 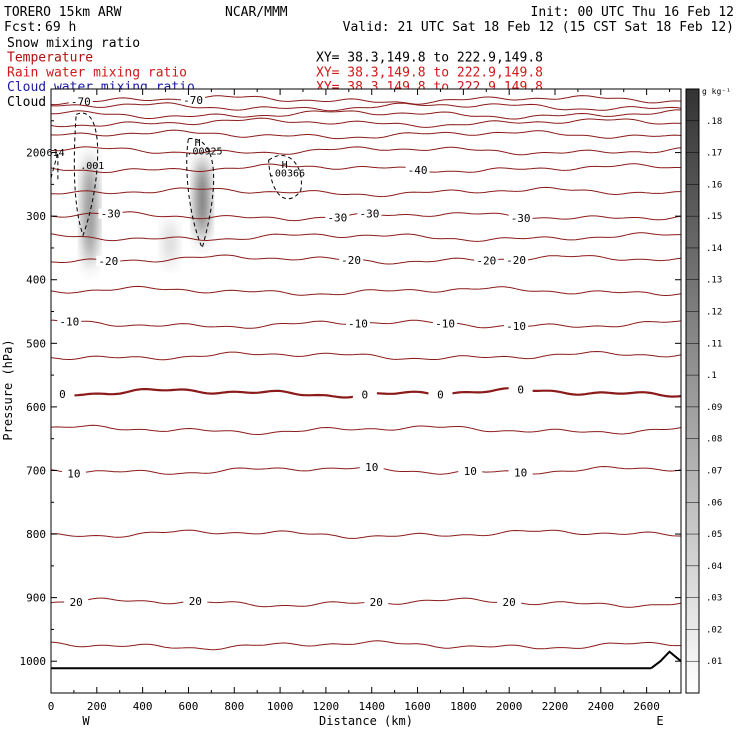 What do you see at coordinates (8, 389) in the screenshot?
I see `y-axis-label: Pressure (hPa)` at bounding box center [8, 389].